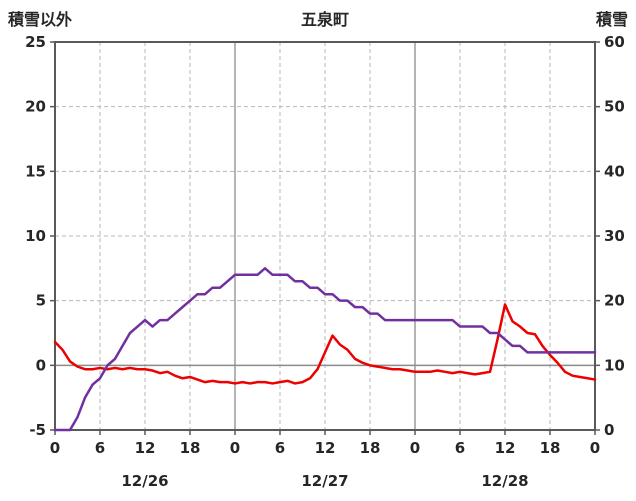 This screenshot has width=636, height=501. I want to click on right-axis-tick-label: 30, so click(614, 236).